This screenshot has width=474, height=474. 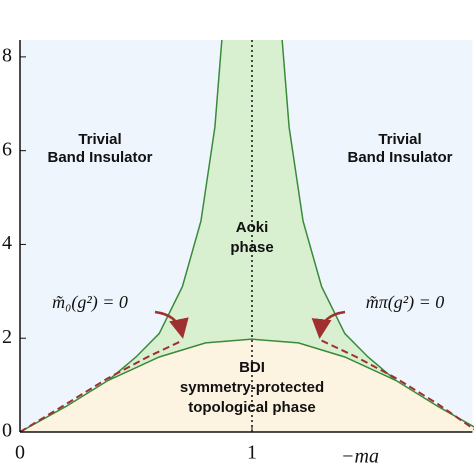 What do you see at coordinates (20, 453) in the screenshot?
I see `x-tick-label: 0` at bounding box center [20, 453].